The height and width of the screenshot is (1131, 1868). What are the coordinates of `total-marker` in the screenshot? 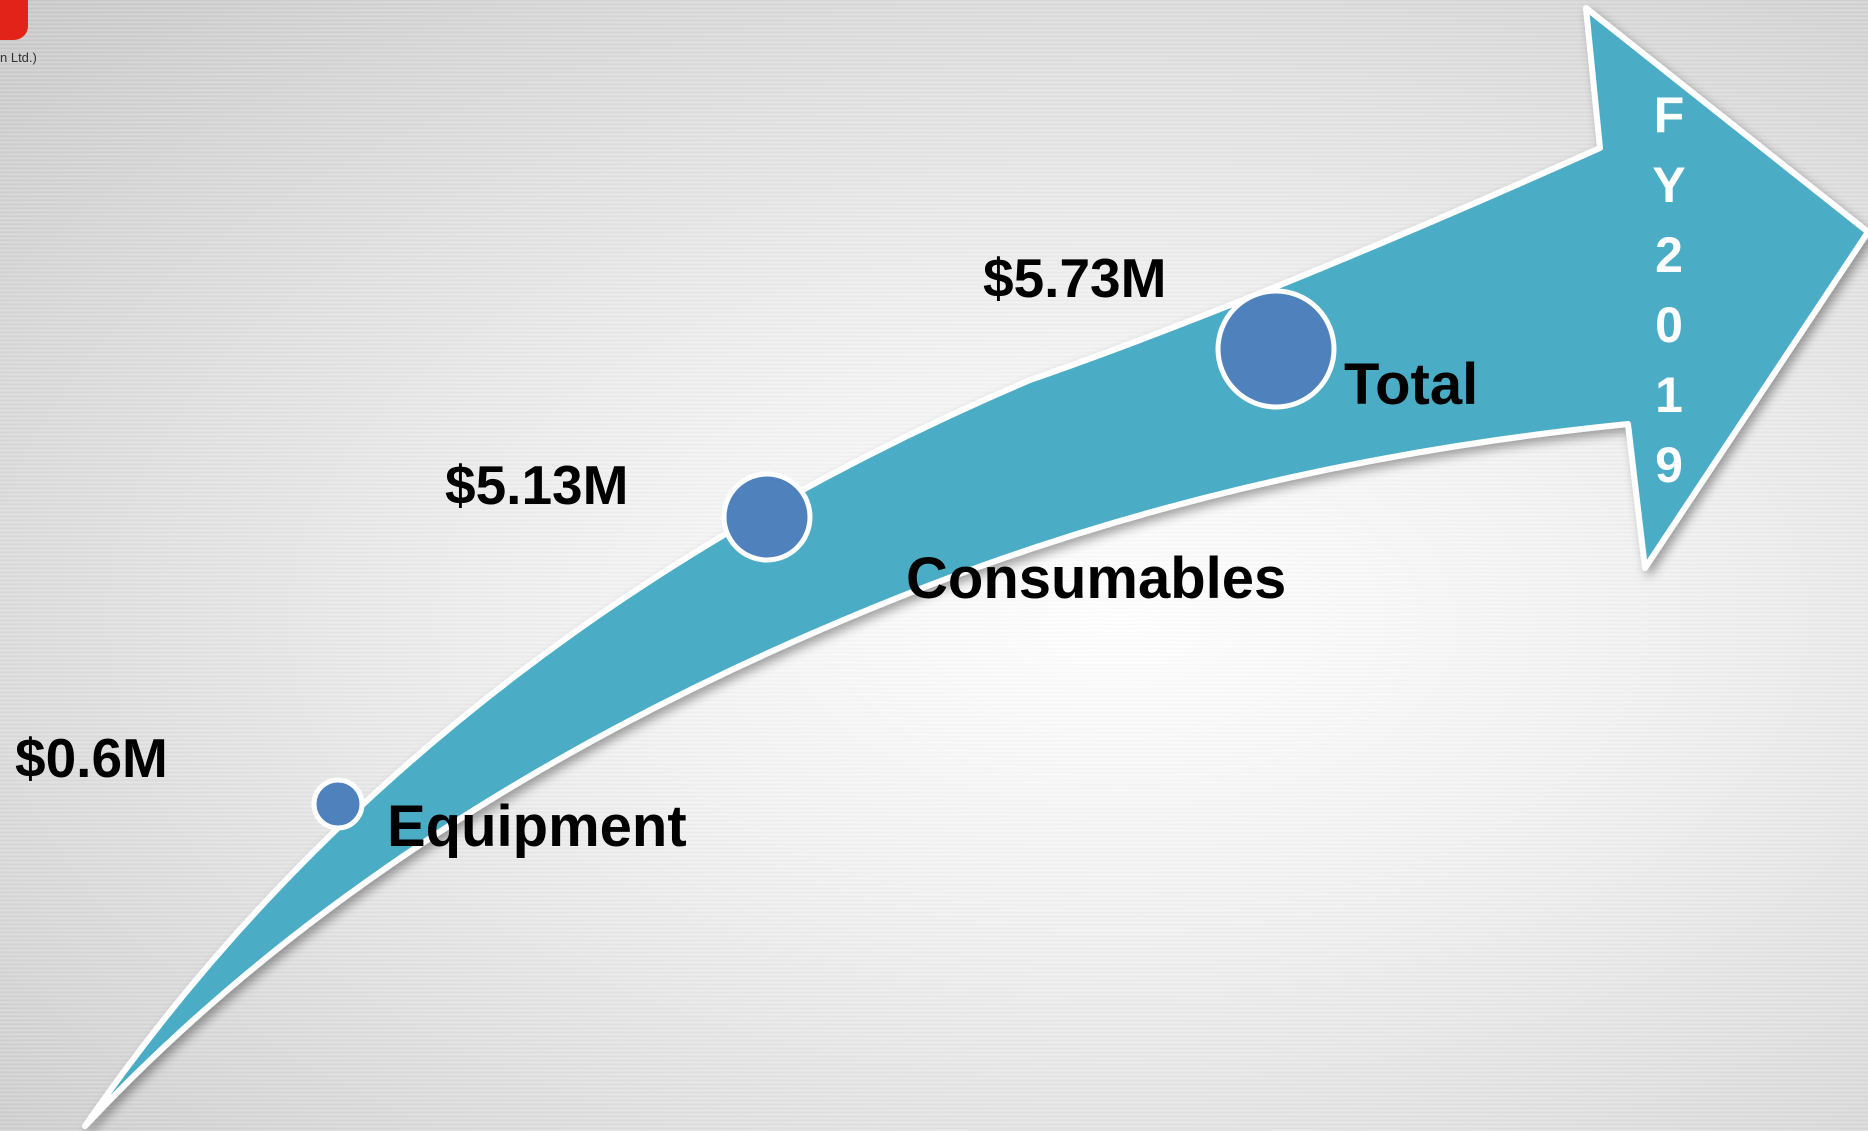 It's located at (1276, 349).